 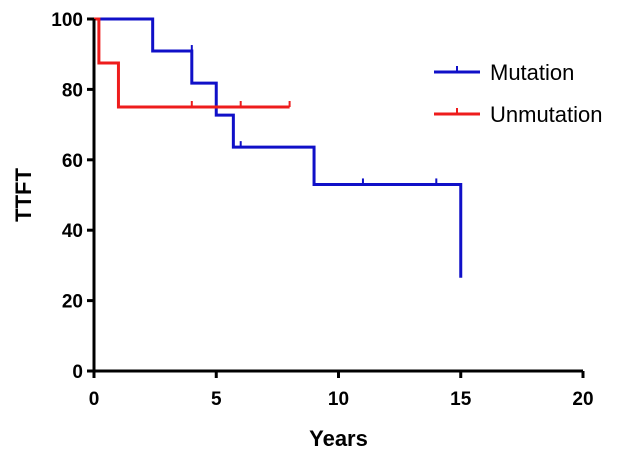 What do you see at coordinates (94, 399) in the screenshot?
I see `x-tick-label: 0` at bounding box center [94, 399].